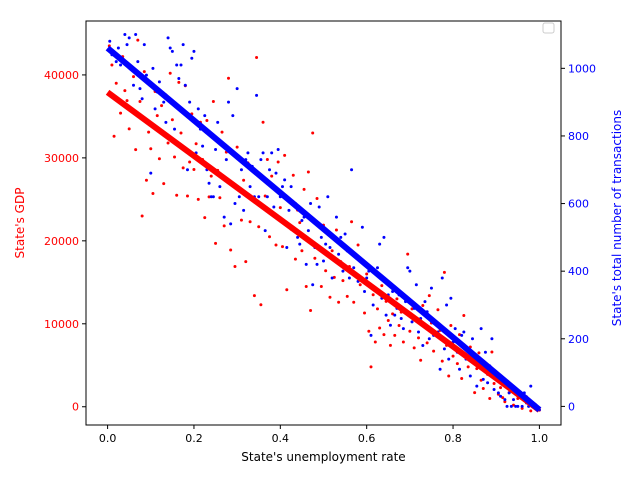 Image resolution: width=640 pixels, height=485 pixels. I want to click on left-y-axis-label: State's GDP, so click(20, 223).